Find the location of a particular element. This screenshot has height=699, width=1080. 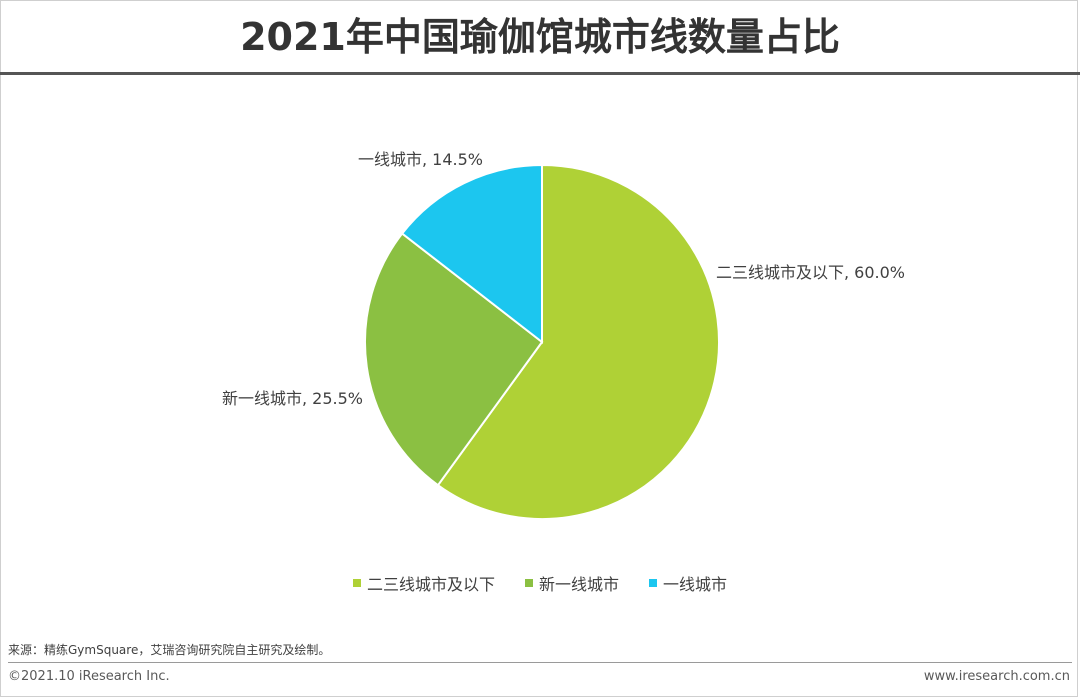

legend-label-tier2-3: 二三线城市及以下 is located at coordinates (430, 584).